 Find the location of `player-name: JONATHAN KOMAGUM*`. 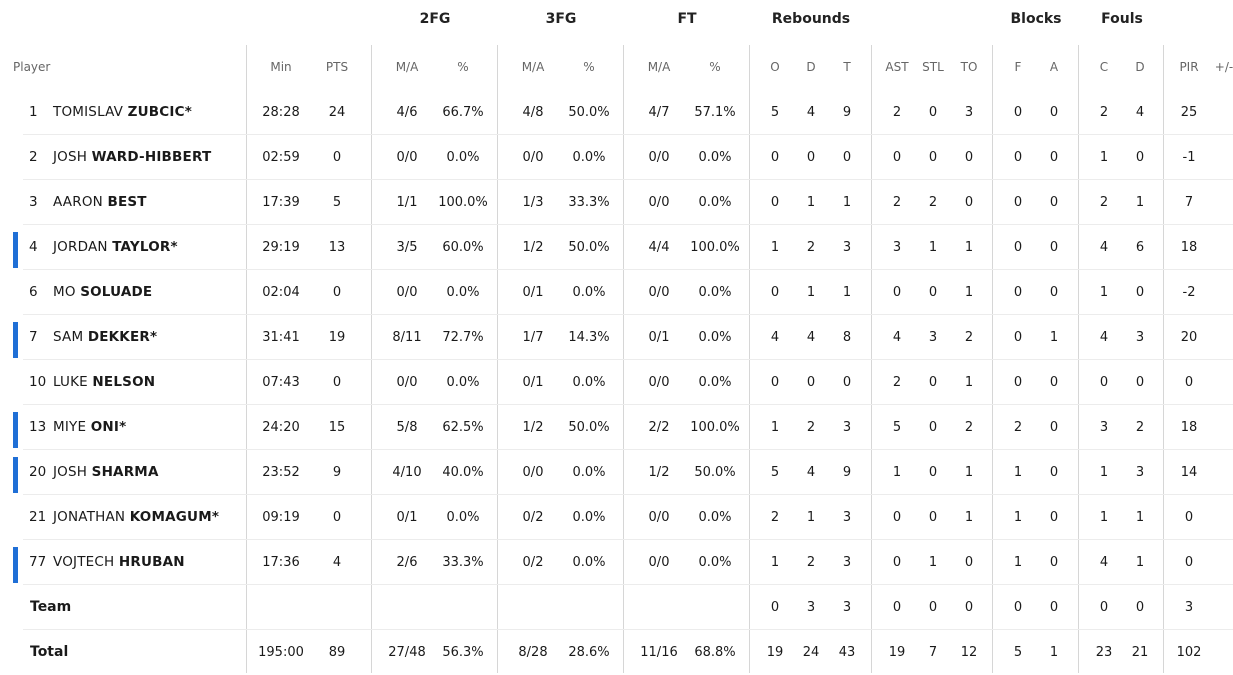

player-name: JONATHAN KOMAGUM* is located at coordinates (136, 517).